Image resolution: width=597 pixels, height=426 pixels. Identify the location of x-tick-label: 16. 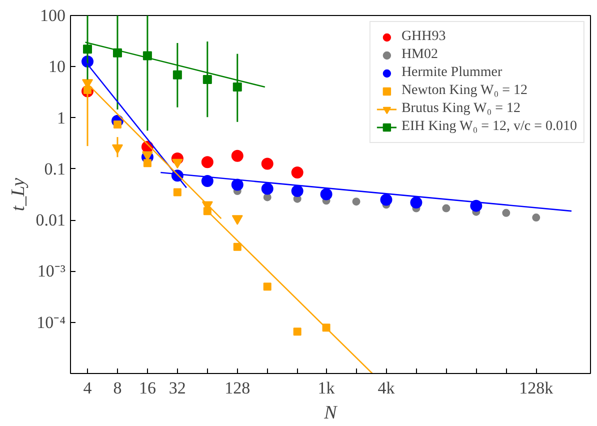
(147, 388).